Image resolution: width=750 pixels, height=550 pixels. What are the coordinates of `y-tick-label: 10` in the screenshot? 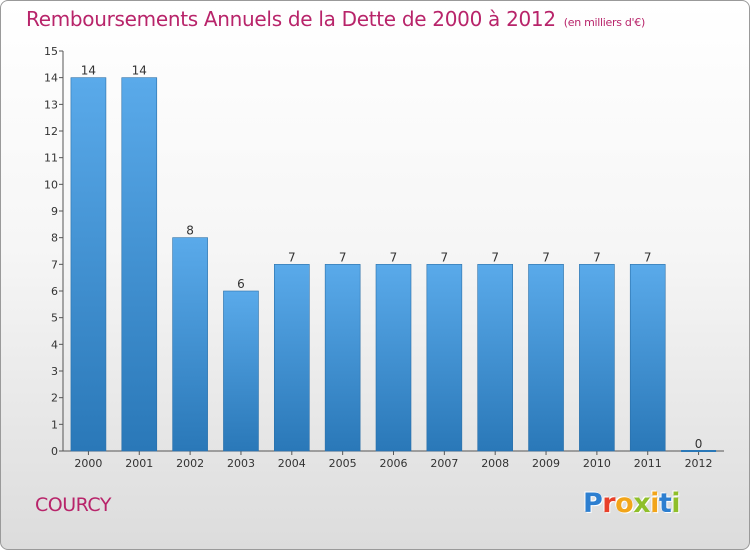 It's located at (51, 184).